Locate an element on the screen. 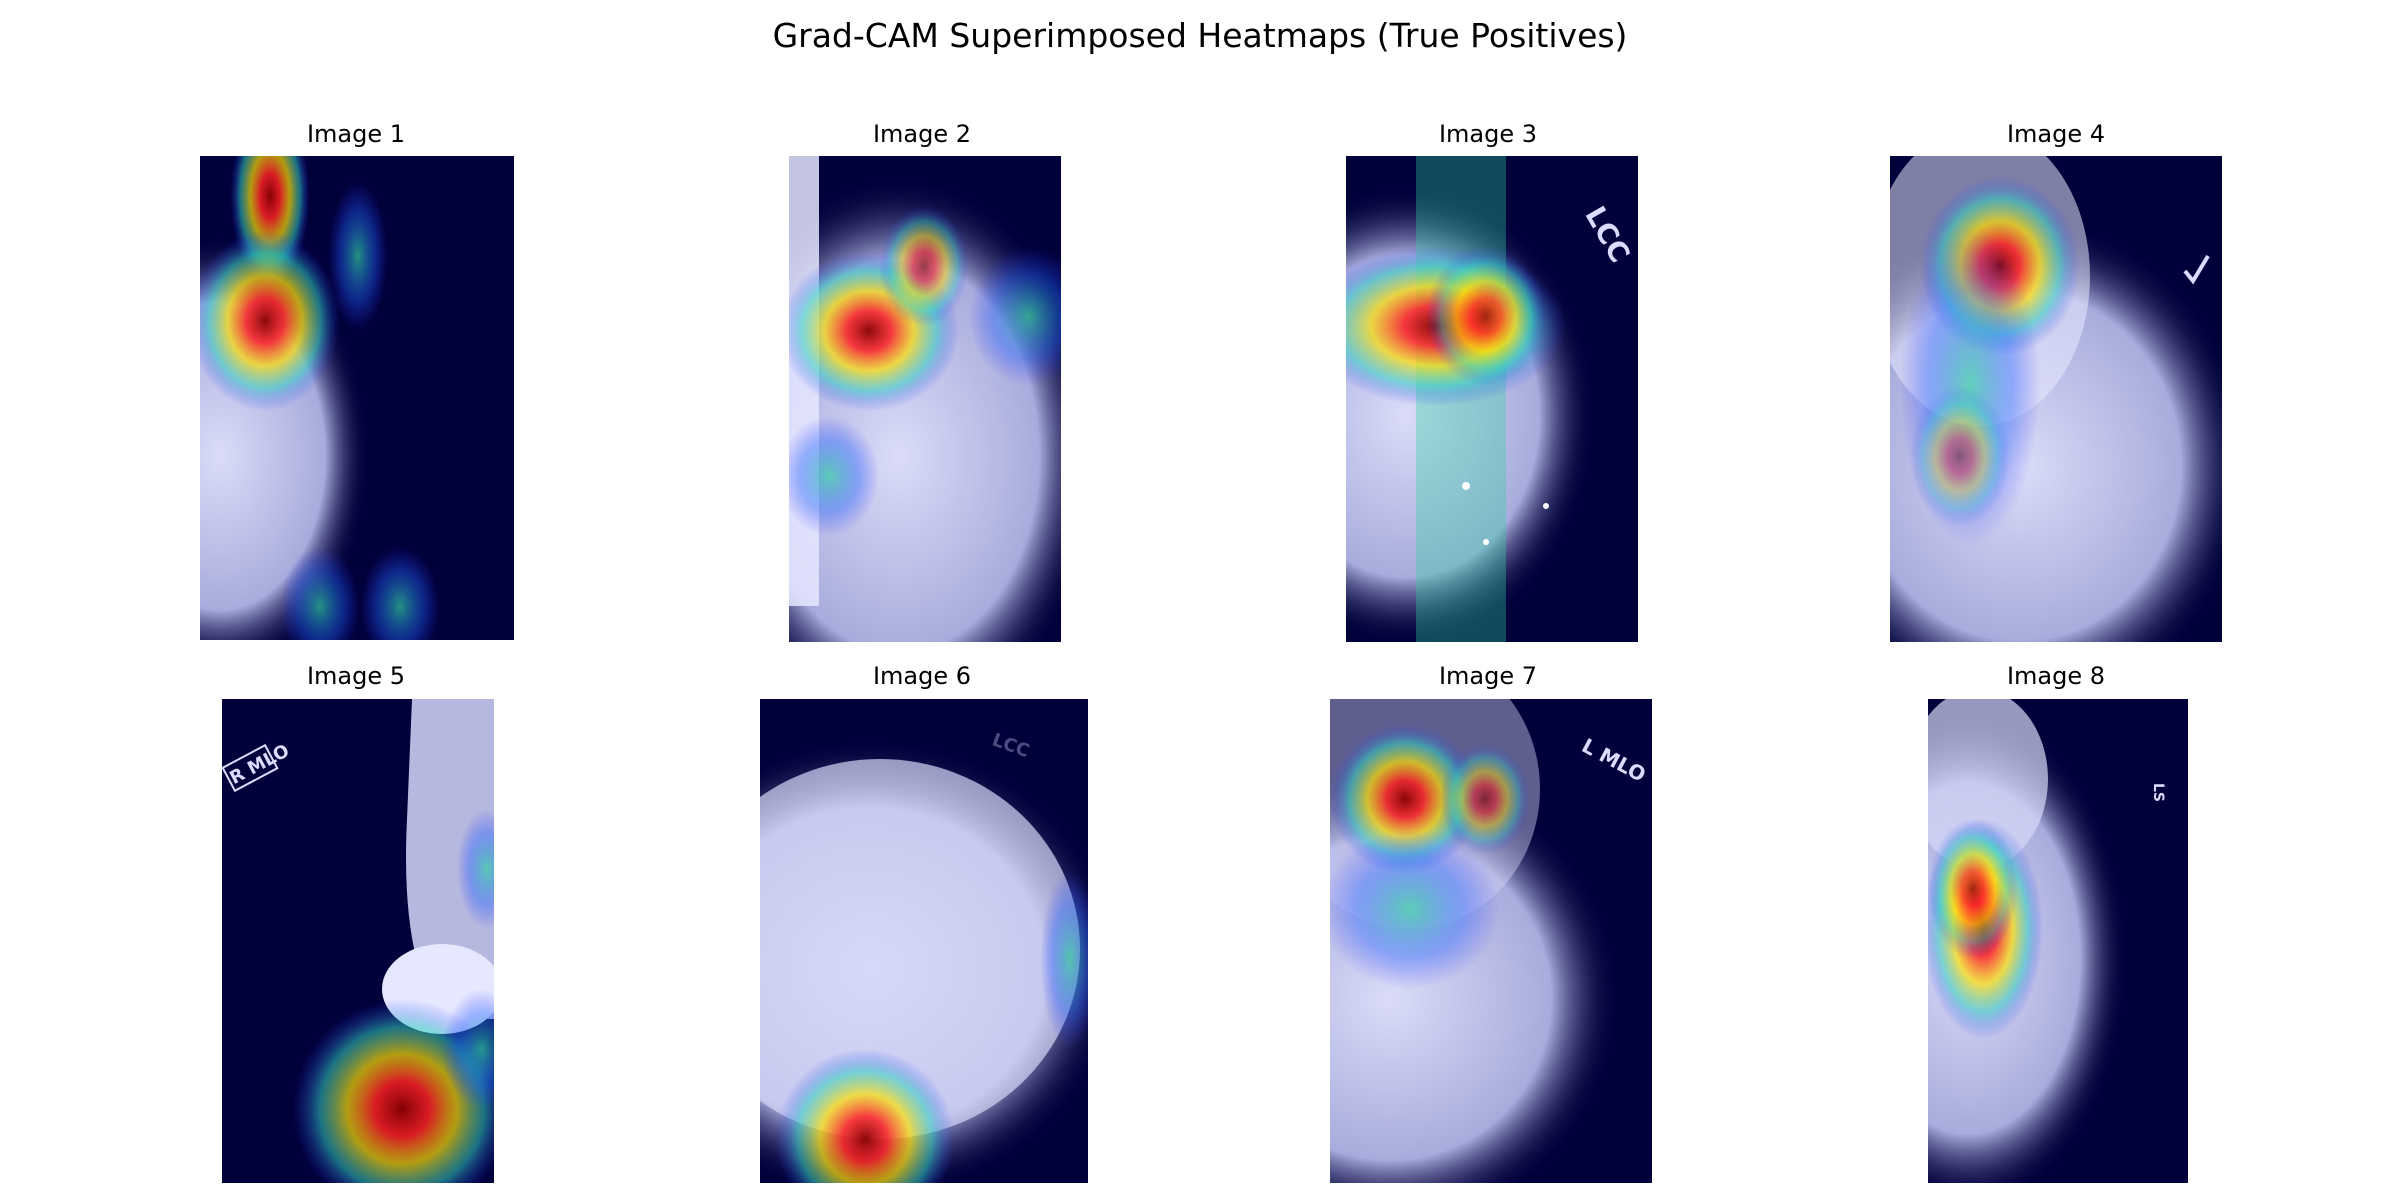 The height and width of the screenshot is (1200, 2400). panel-title-5: Image 5 is located at coordinates (356, 676).